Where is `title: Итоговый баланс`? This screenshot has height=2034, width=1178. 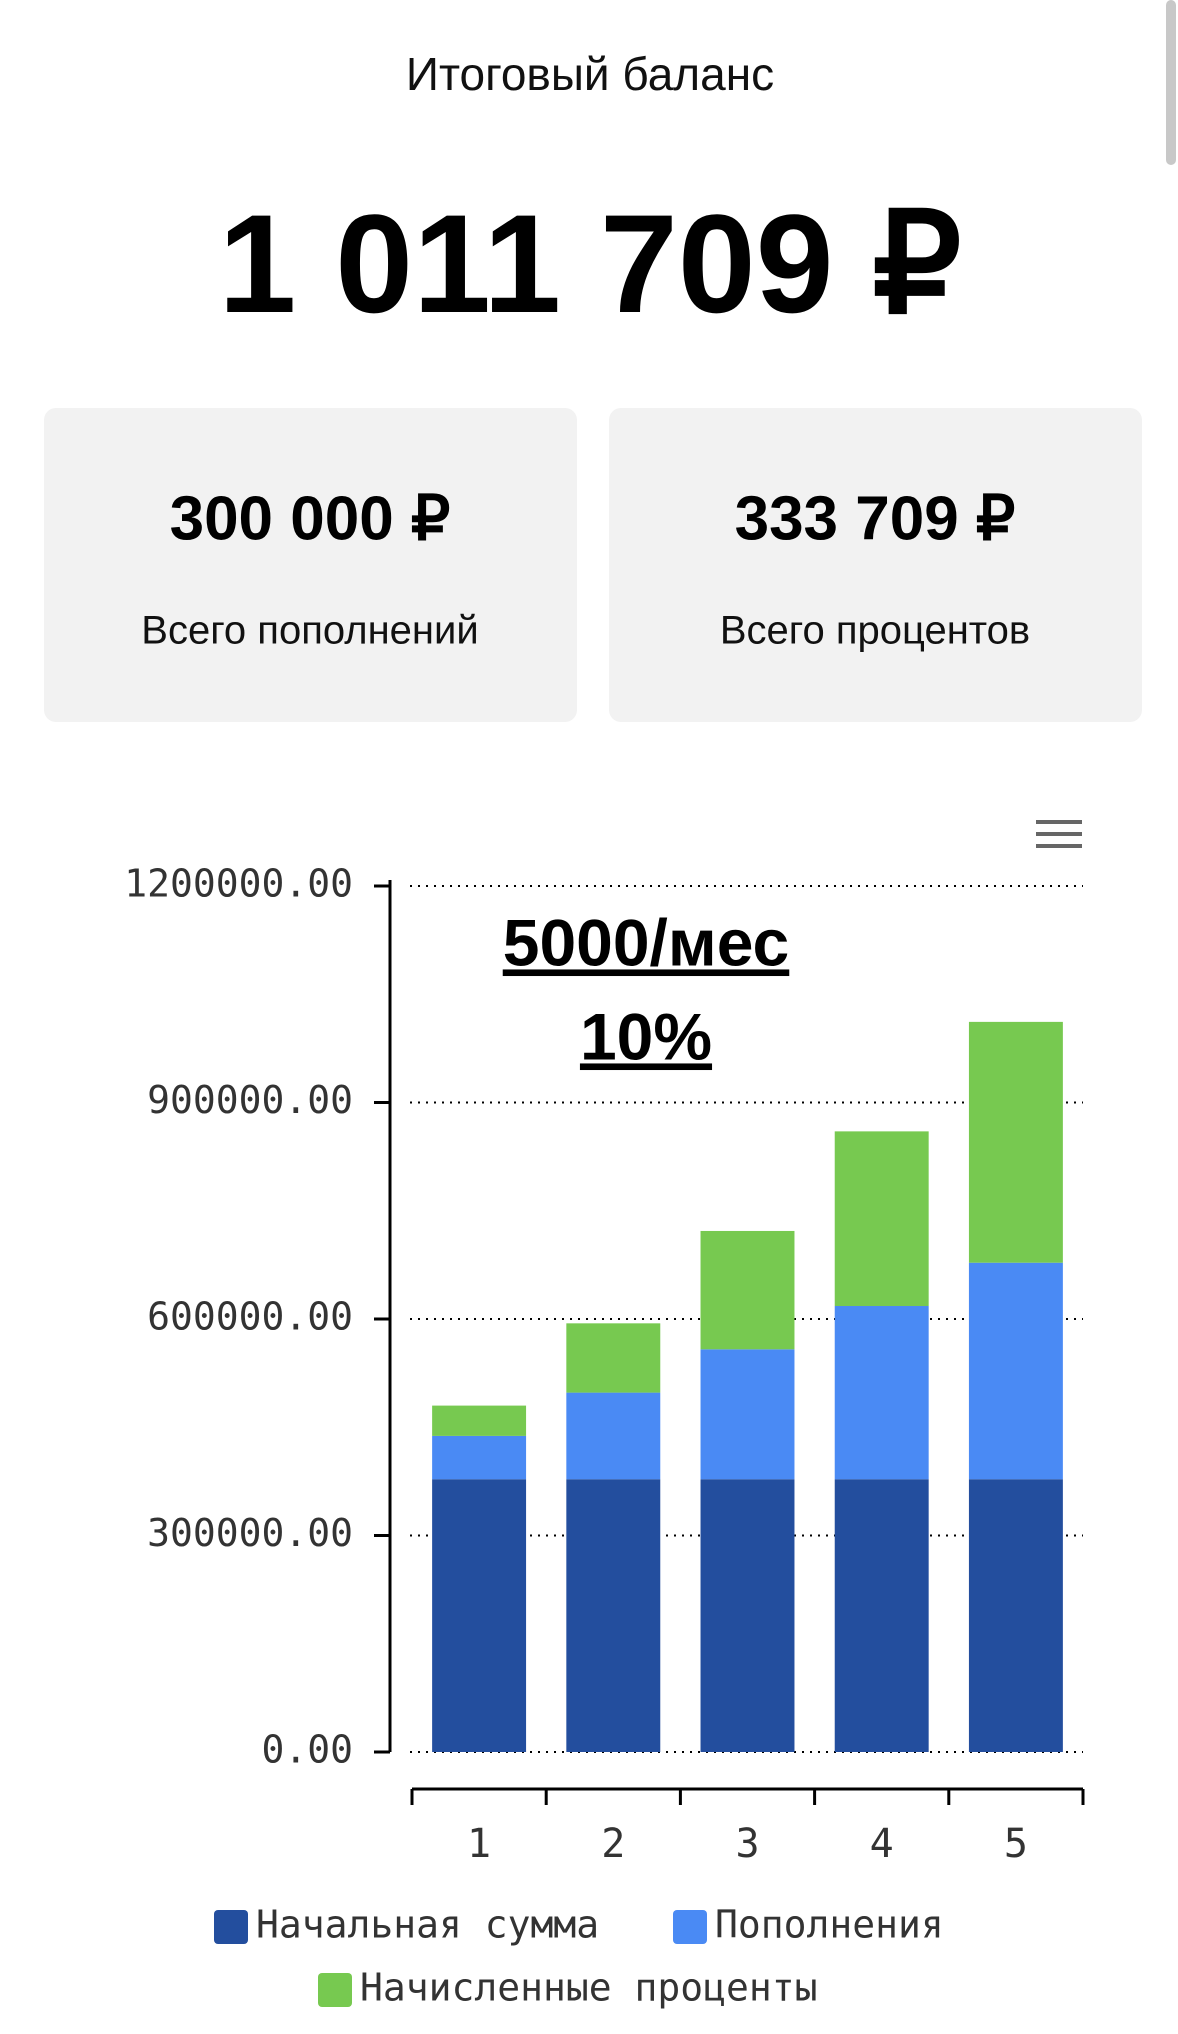
title: Итоговый баланс is located at coordinates (590, 74).